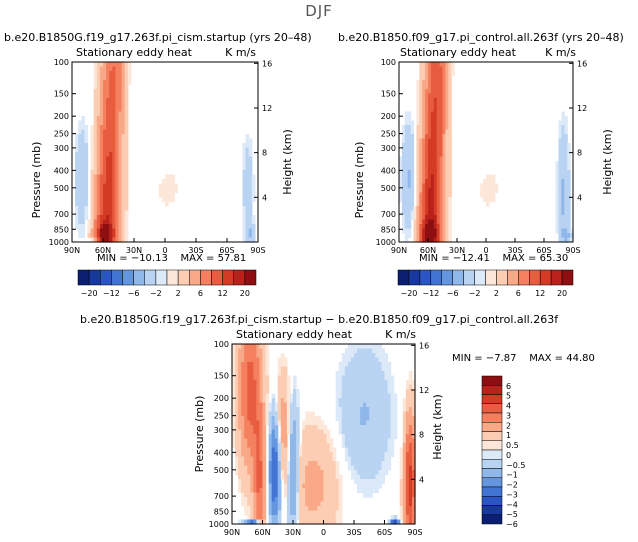 The width and height of the screenshot is (638, 542). I want to click on panel1-units: K m/s, so click(240, 52).